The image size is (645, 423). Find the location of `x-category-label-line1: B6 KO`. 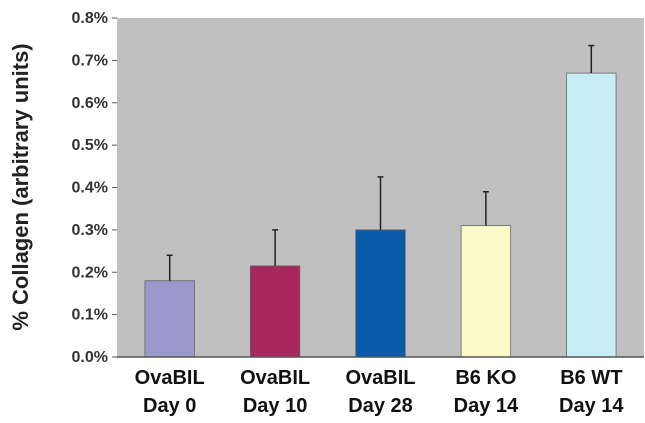

x-category-label-line1: B6 KO is located at coordinates (485, 378).